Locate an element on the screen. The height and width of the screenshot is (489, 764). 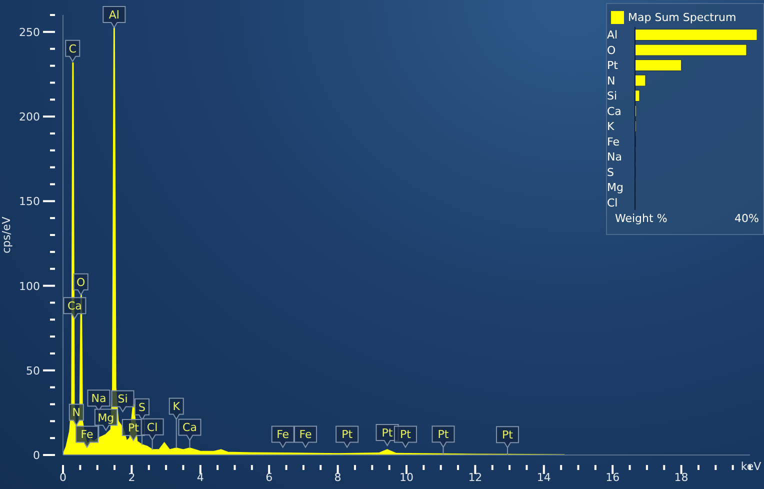
annotation: K is located at coordinates (176, 407).